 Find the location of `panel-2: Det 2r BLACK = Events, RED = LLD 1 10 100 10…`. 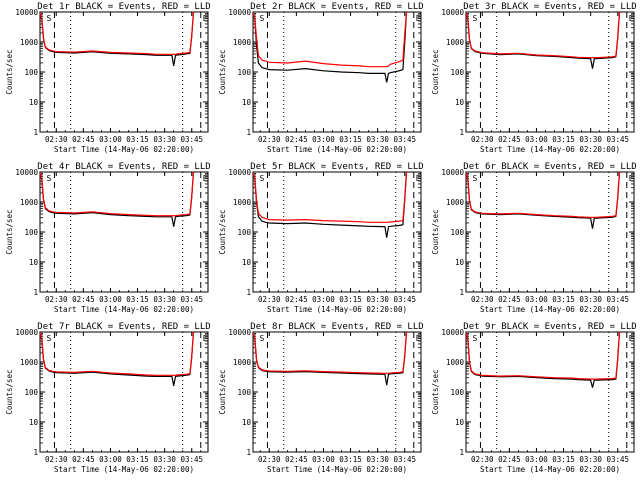

panel-2: Det 2r BLACK = Events, RED = LLD 1 10 100 10… is located at coordinates (321, 78).